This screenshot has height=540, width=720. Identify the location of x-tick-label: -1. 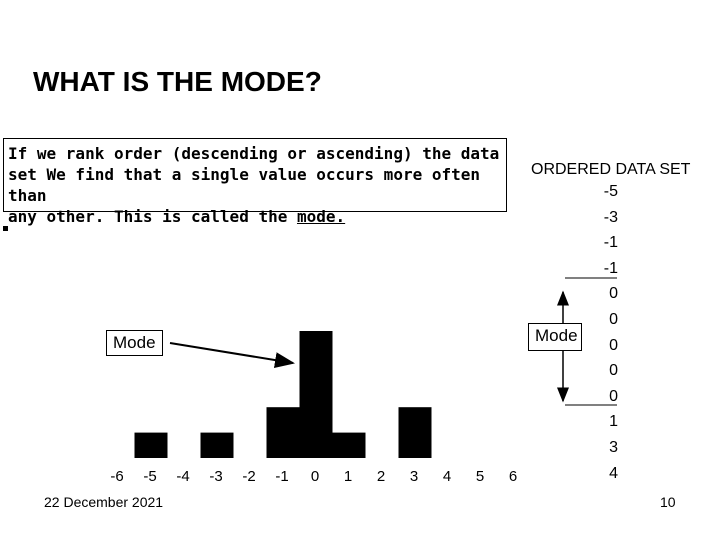
(281, 476).